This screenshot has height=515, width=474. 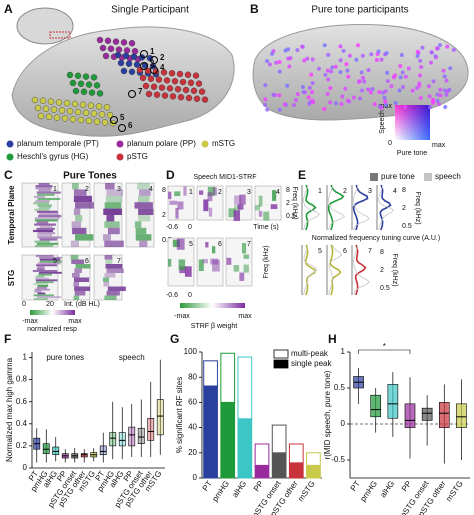 I want to click on panel-title: Speech MID1-STRF, so click(x=224, y=177).